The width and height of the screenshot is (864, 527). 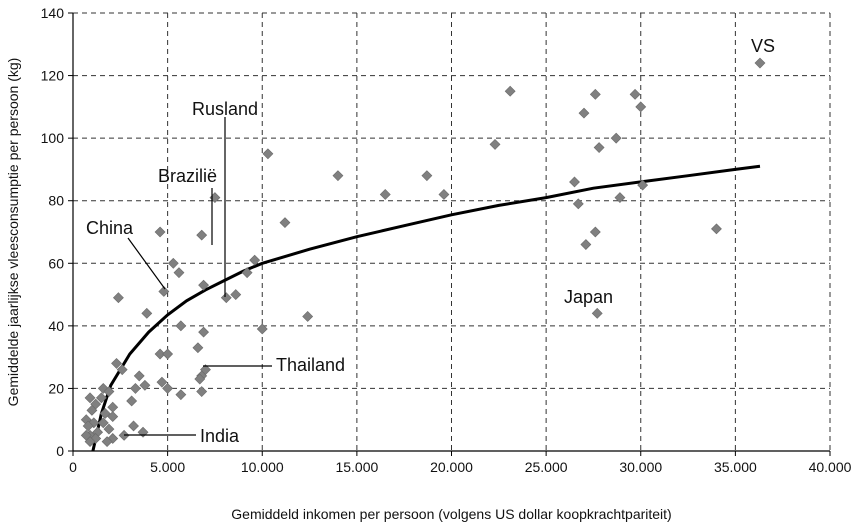 What do you see at coordinates (830, 467) in the screenshot?
I see `x-tick-label: 40.000` at bounding box center [830, 467].